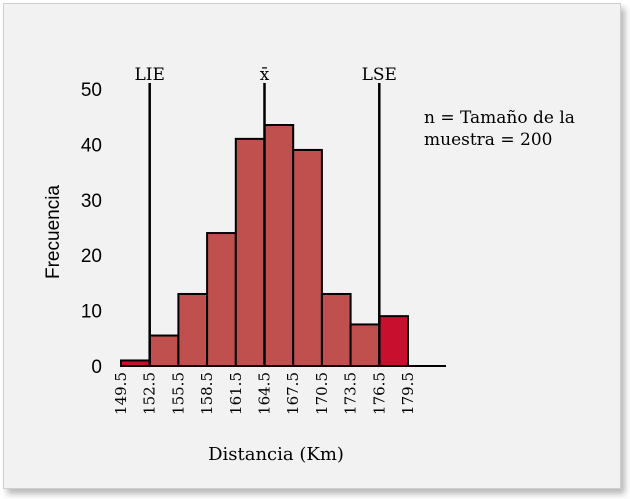  What do you see at coordinates (365, 345) in the screenshot?
I see `histogram-bar-173.5-176.5` at bounding box center [365, 345].